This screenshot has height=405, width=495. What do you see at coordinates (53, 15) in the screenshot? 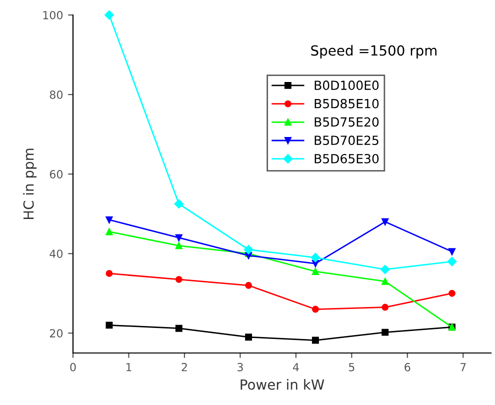
I see `y-tick-label: 100` at bounding box center [53, 15].